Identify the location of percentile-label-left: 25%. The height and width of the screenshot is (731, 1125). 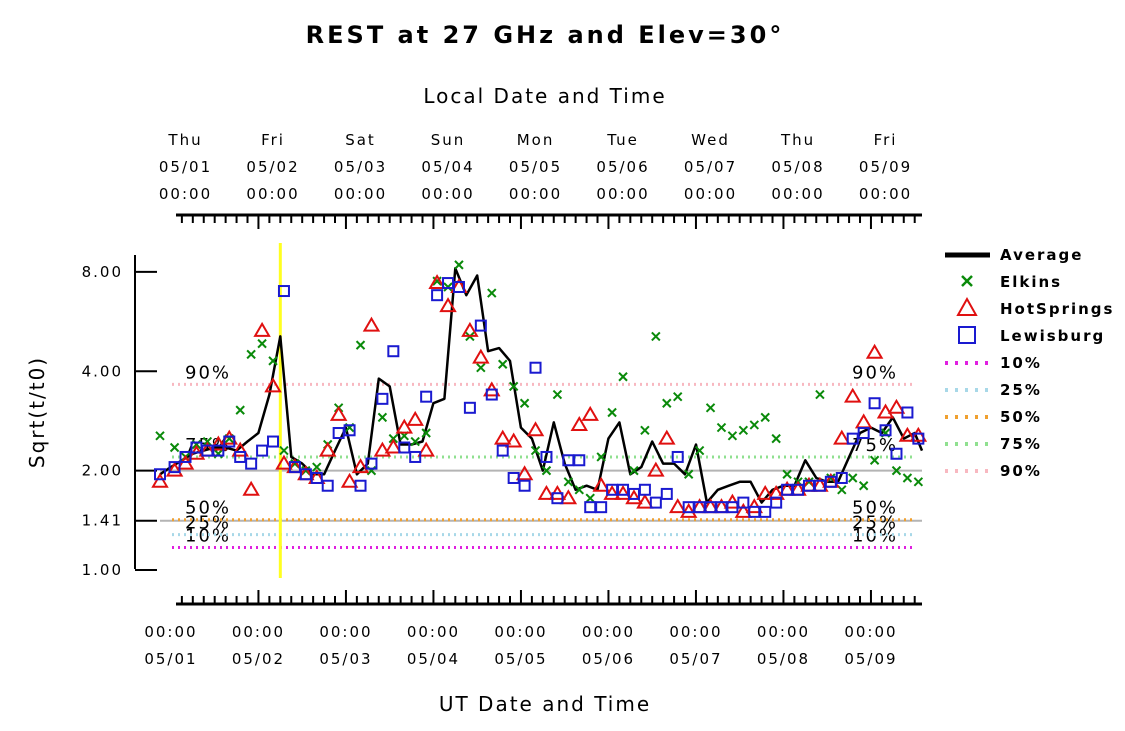
(208, 523).